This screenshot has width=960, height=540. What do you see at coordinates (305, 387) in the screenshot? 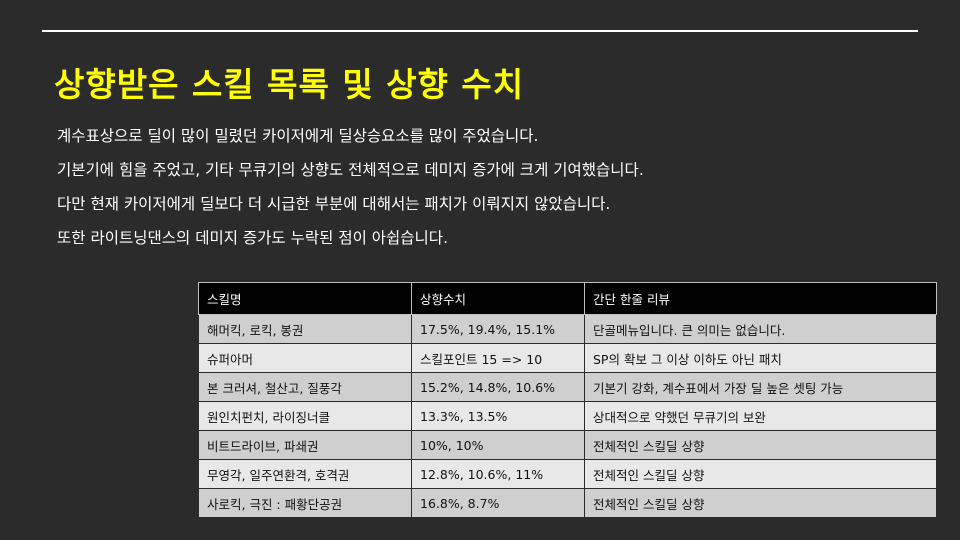
I see `cell-skill-name: 본 크러셔, 철산고, 질풍각` at bounding box center [305, 387].